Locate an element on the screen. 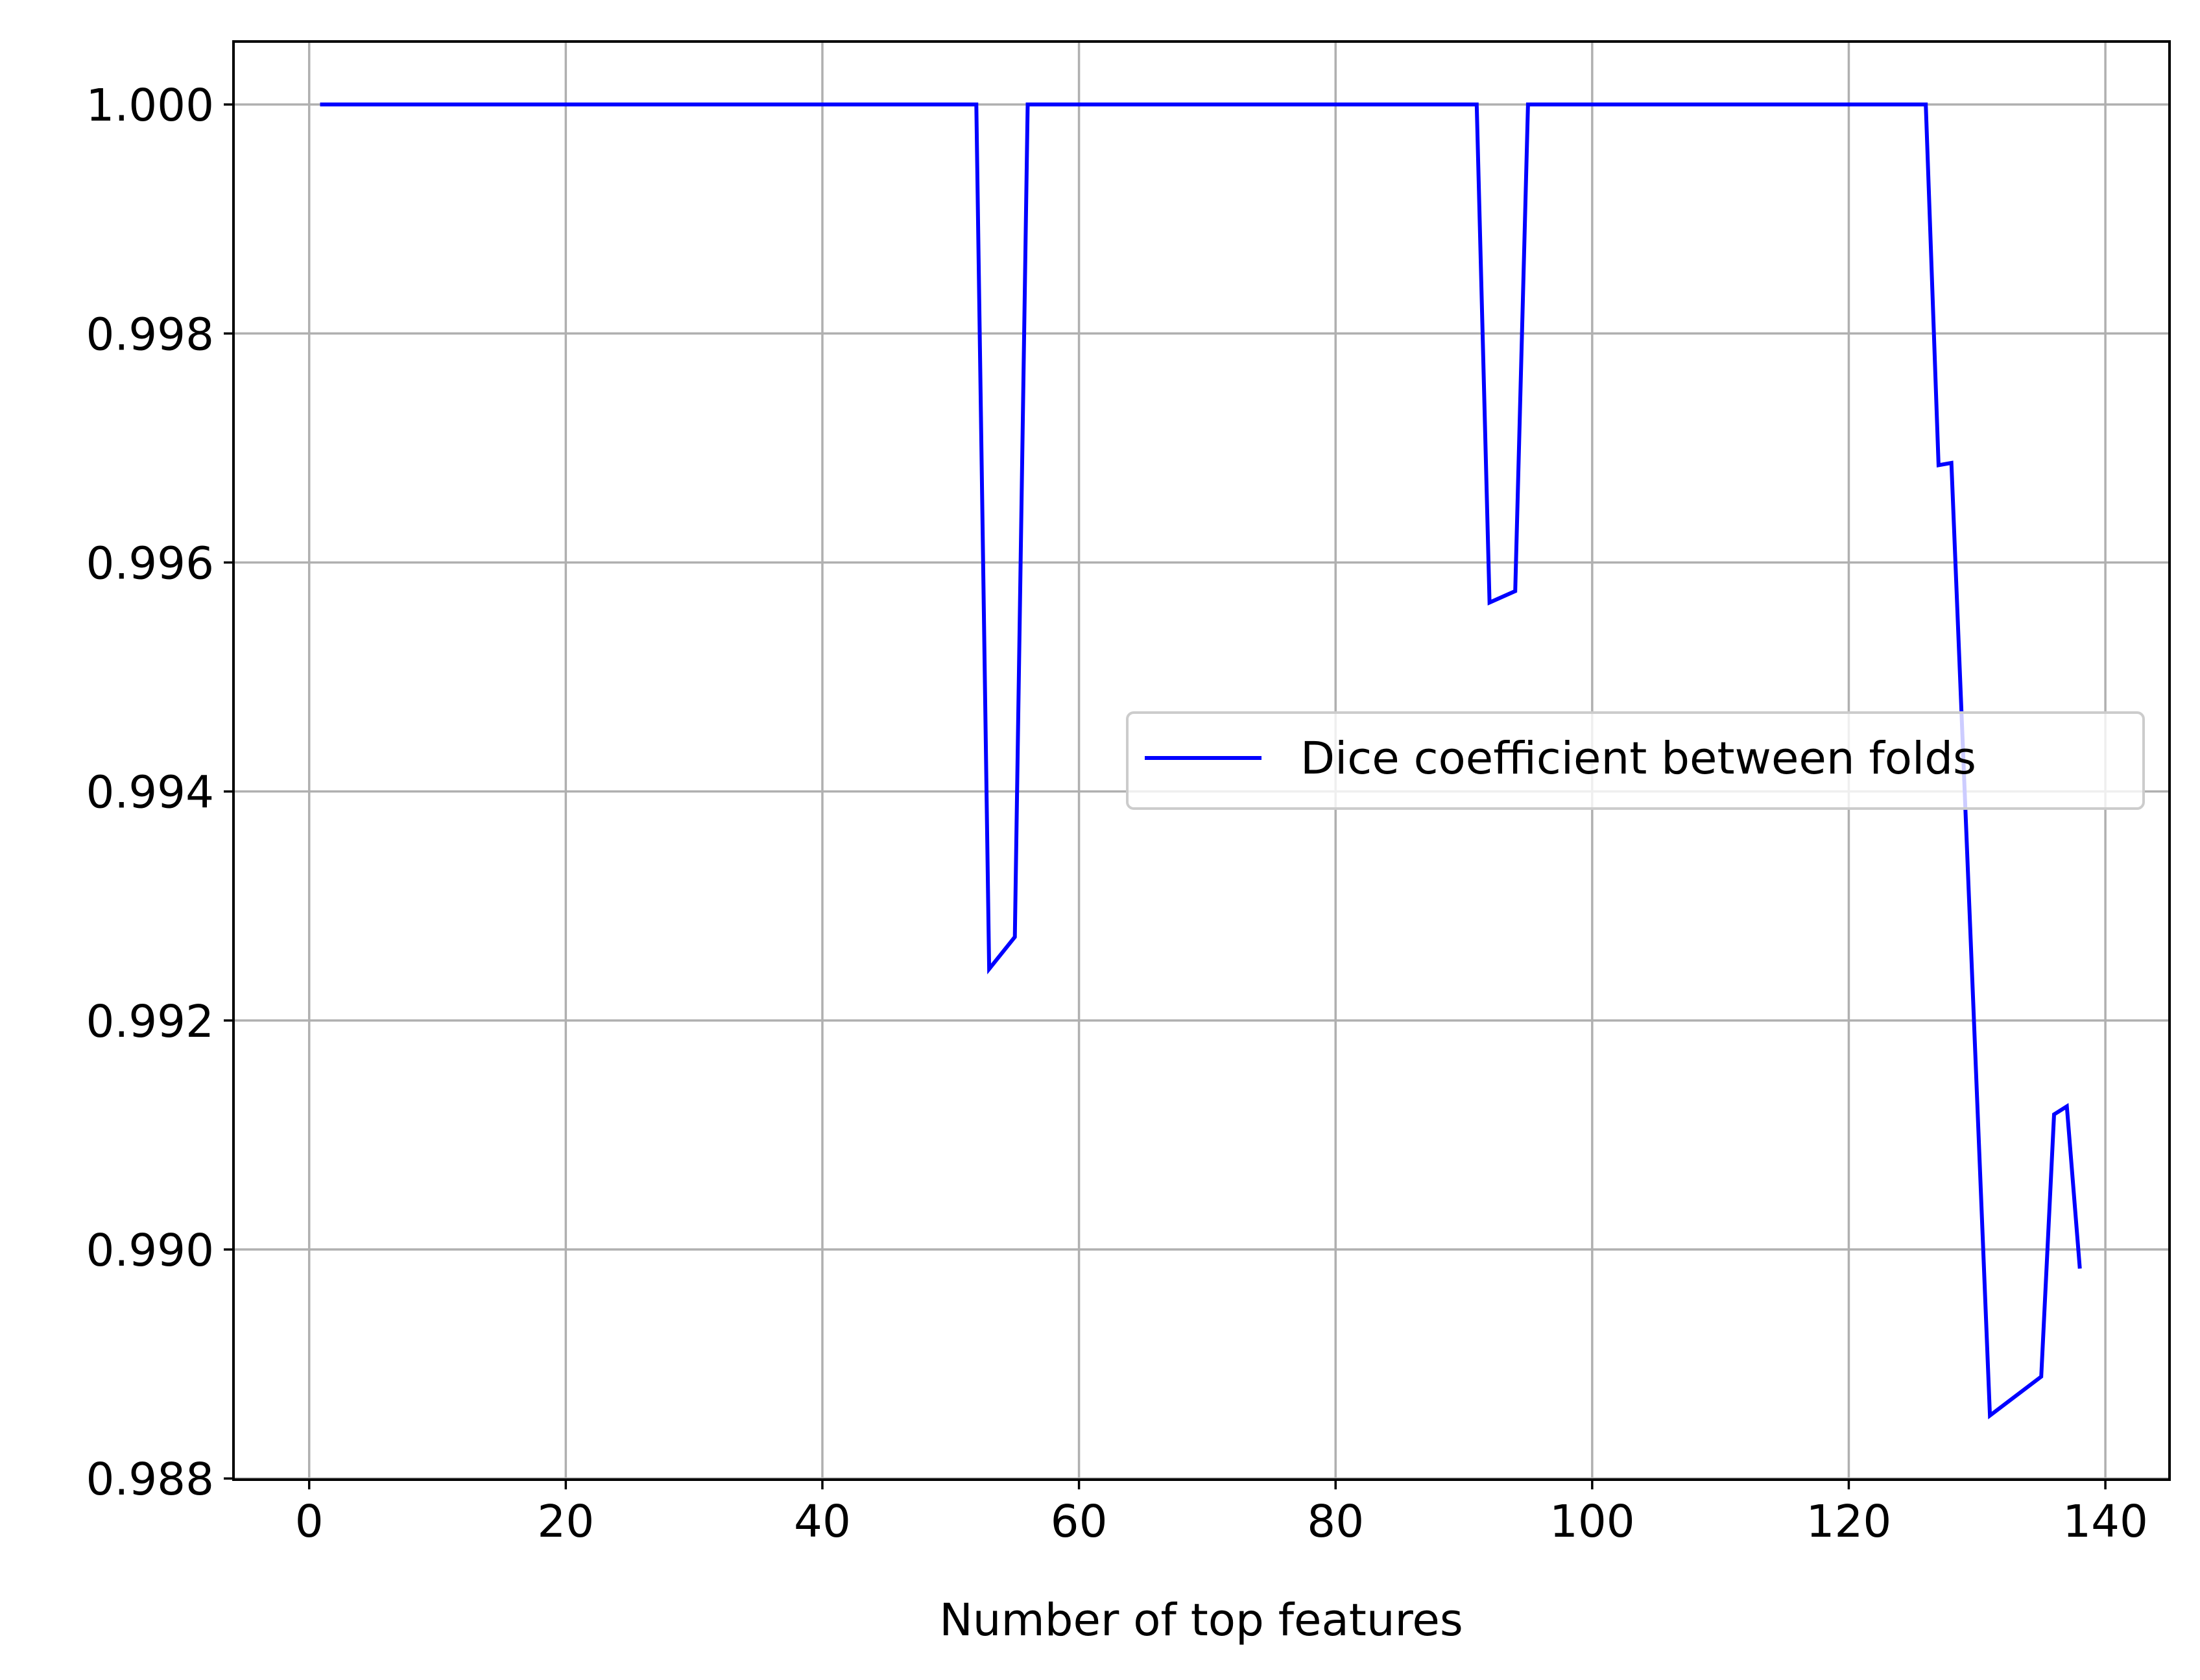 This screenshot has width=2200, height=1680. y-tick-label: 0.992 is located at coordinates (150, 1022).